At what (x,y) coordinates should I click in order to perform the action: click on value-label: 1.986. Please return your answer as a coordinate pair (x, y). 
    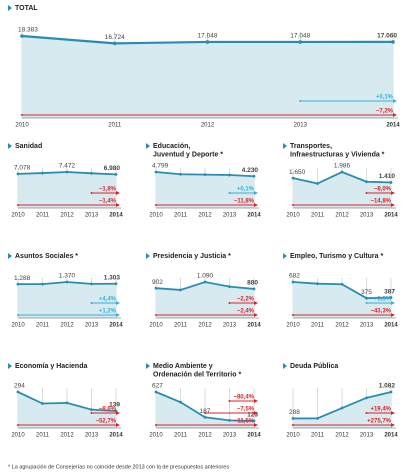
    Looking at the image, I should click on (342, 166).